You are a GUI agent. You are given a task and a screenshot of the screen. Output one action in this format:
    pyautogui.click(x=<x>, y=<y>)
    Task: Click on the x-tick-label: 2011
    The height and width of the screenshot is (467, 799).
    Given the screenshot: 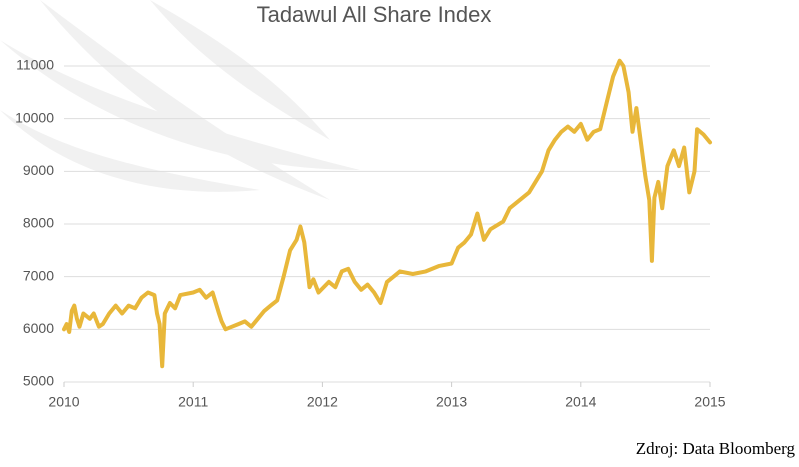 What is the action you would take?
    pyautogui.click(x=193, y=402)
    